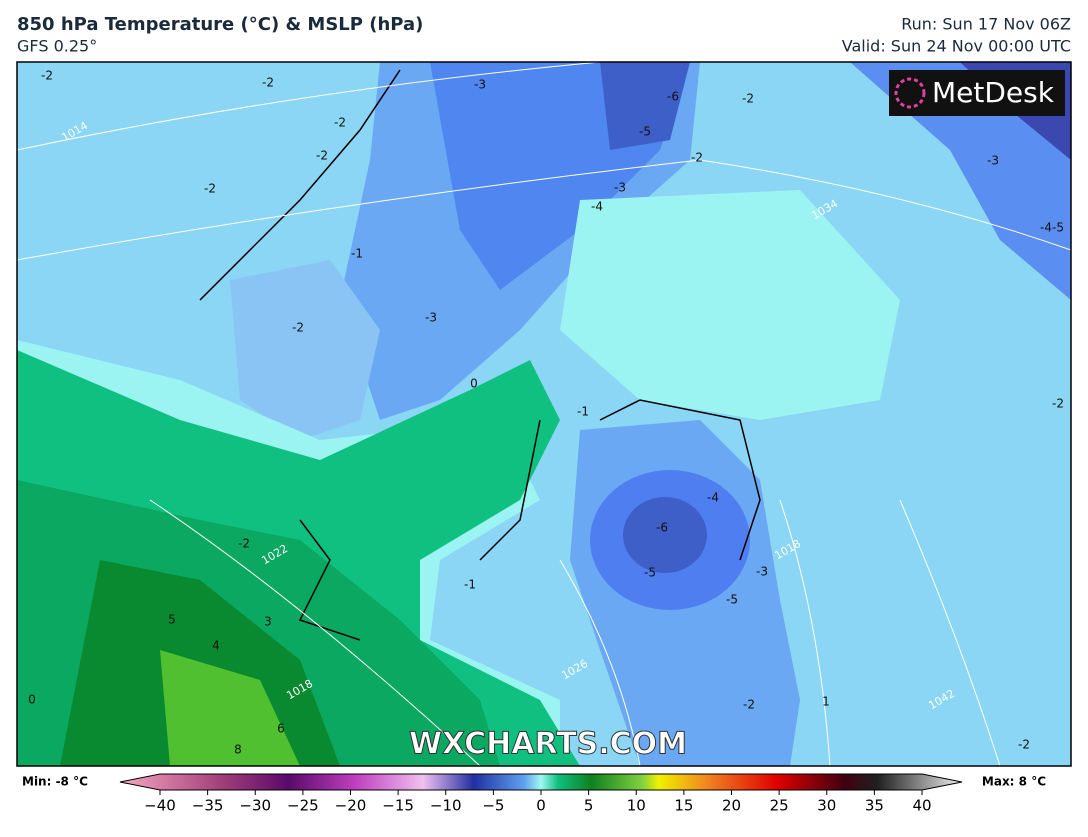 Image resolution: width=1088 pixels, height=837 pixels. I want to click on contour-label: 4, so click(216, 646).